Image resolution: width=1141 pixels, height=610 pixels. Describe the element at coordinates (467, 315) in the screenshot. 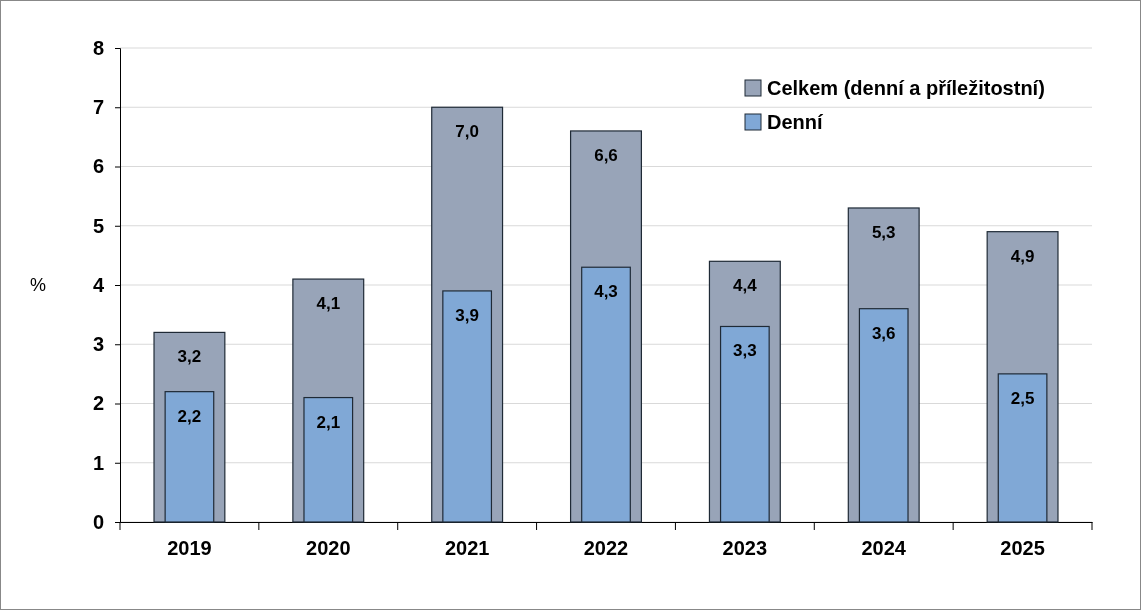

I see `data-label: 3,9` at that location.